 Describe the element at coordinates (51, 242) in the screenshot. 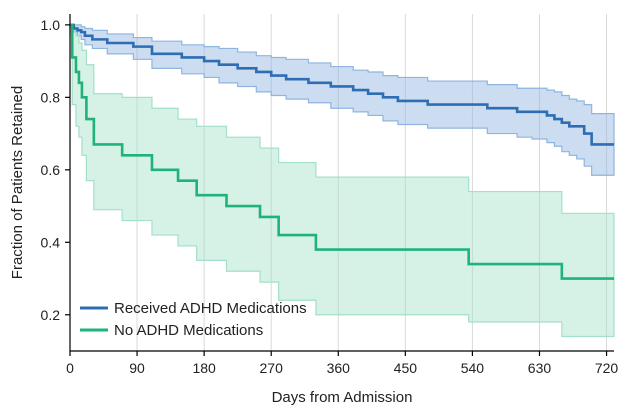

I see `y-tick-label-1: 0.4` at that location.